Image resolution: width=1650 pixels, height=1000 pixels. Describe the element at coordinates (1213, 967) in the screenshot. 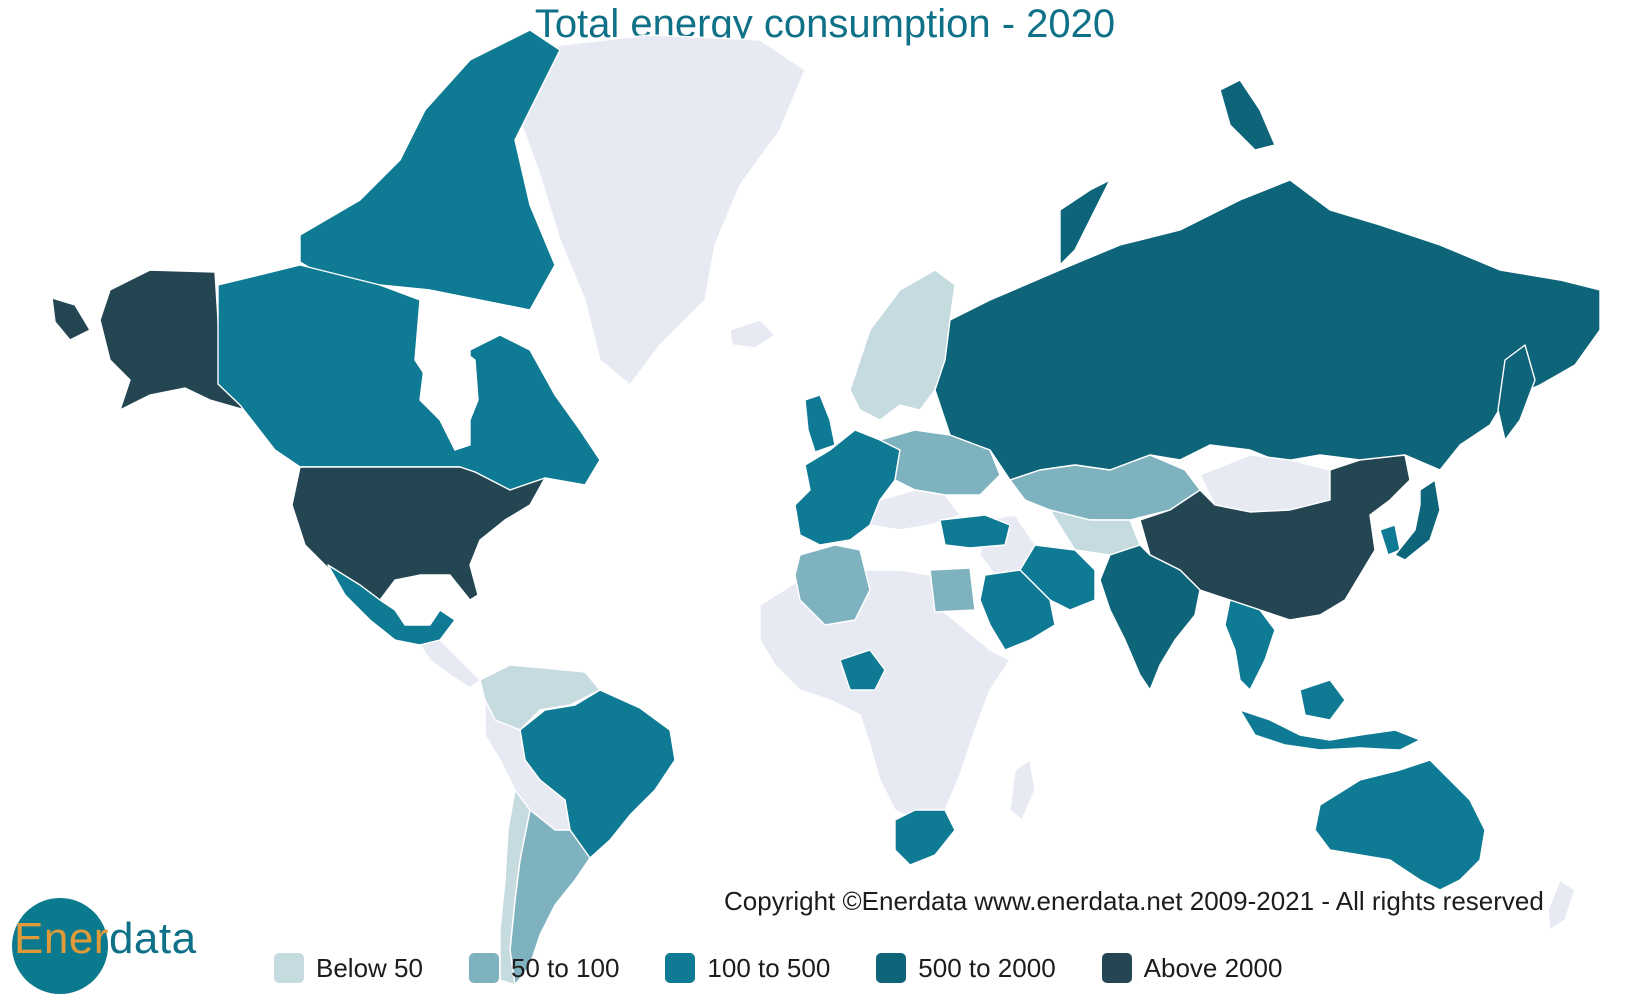

I see `legend-label: Above 2000` at that location.